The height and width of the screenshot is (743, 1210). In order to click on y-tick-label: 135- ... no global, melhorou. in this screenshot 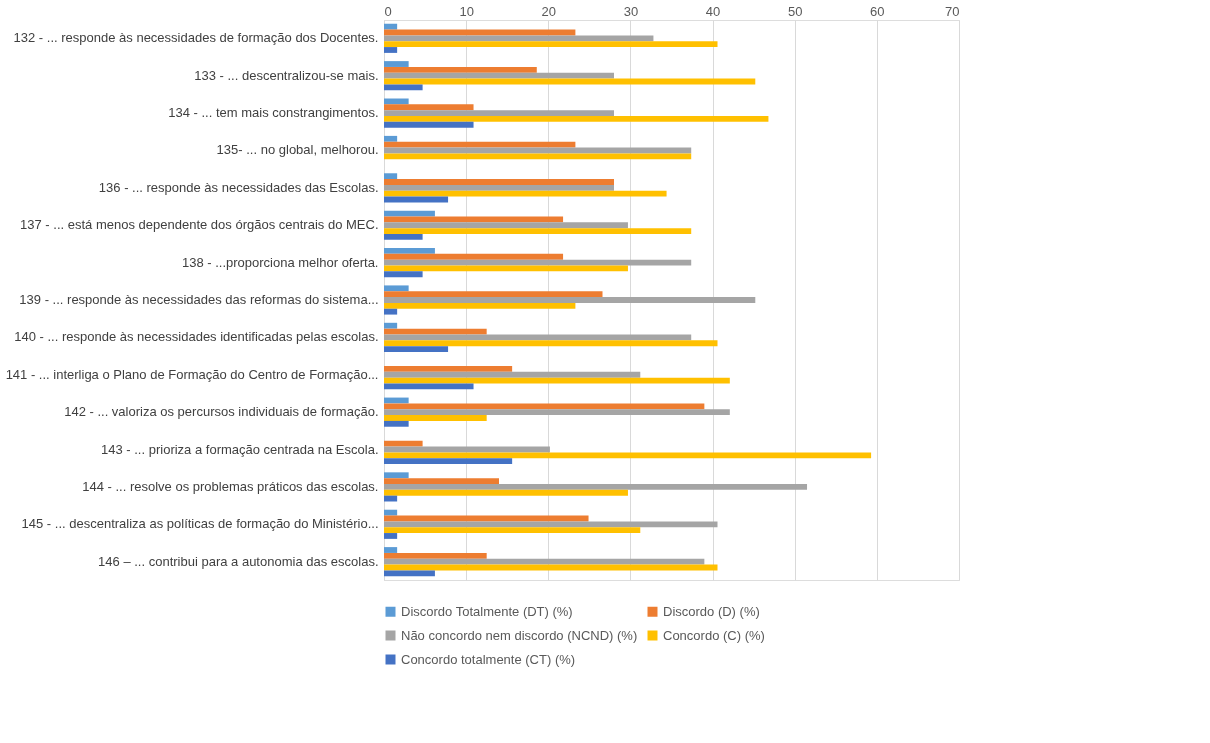, I will do `click(297, 150)`.